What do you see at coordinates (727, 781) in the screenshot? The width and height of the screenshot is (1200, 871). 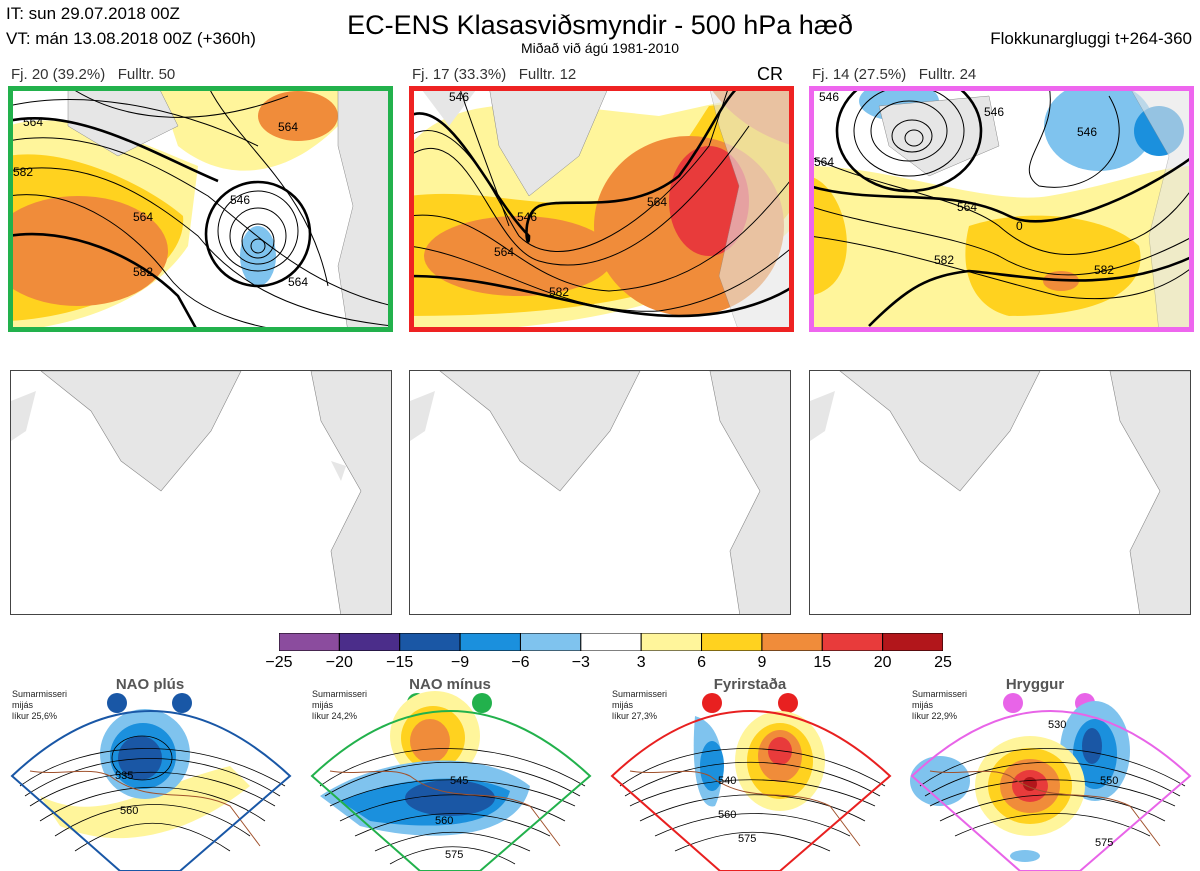 I see `contour-label: 540` at bounding box center [727, 781].